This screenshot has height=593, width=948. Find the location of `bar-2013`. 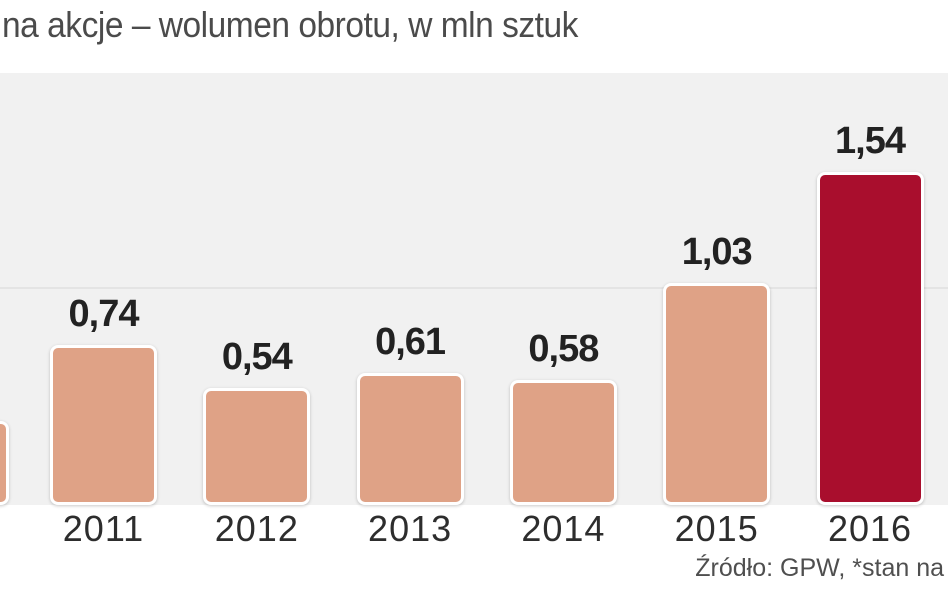

bar-2013 is located at coordinates (410, 439).